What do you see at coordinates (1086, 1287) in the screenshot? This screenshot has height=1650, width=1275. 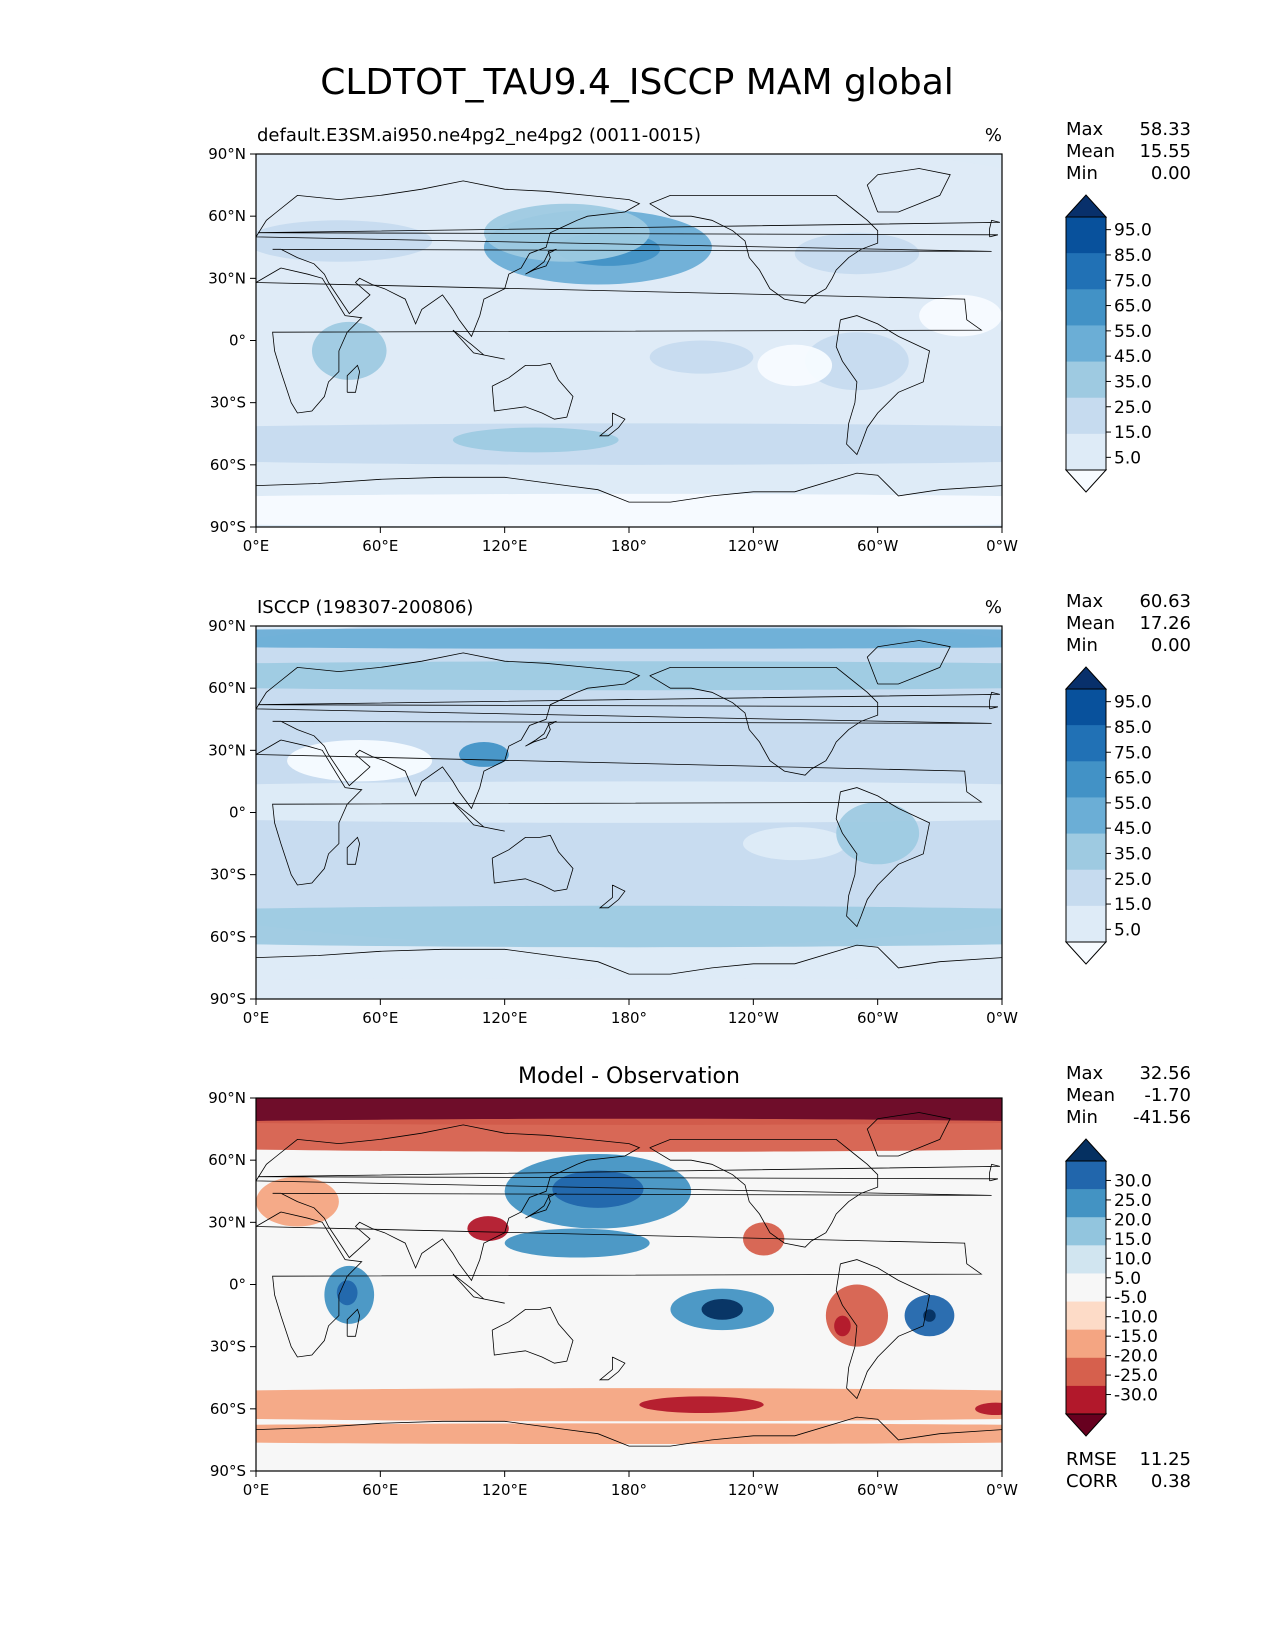 I see `colorbar-frame` at bounding box center [1086, 1287].